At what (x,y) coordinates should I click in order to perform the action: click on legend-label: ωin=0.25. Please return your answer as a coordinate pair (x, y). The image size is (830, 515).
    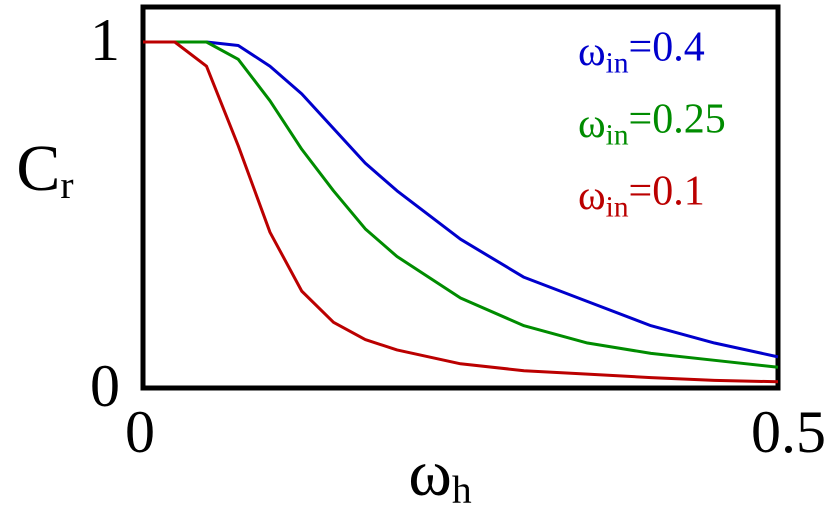
    Looking at the image, I should click on (652, 123).